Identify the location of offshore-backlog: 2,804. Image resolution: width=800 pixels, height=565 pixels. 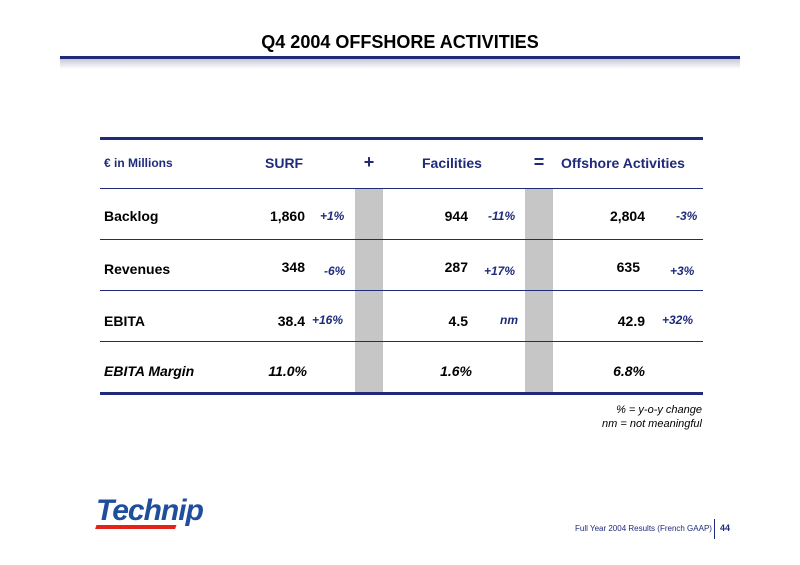
(627, 216).